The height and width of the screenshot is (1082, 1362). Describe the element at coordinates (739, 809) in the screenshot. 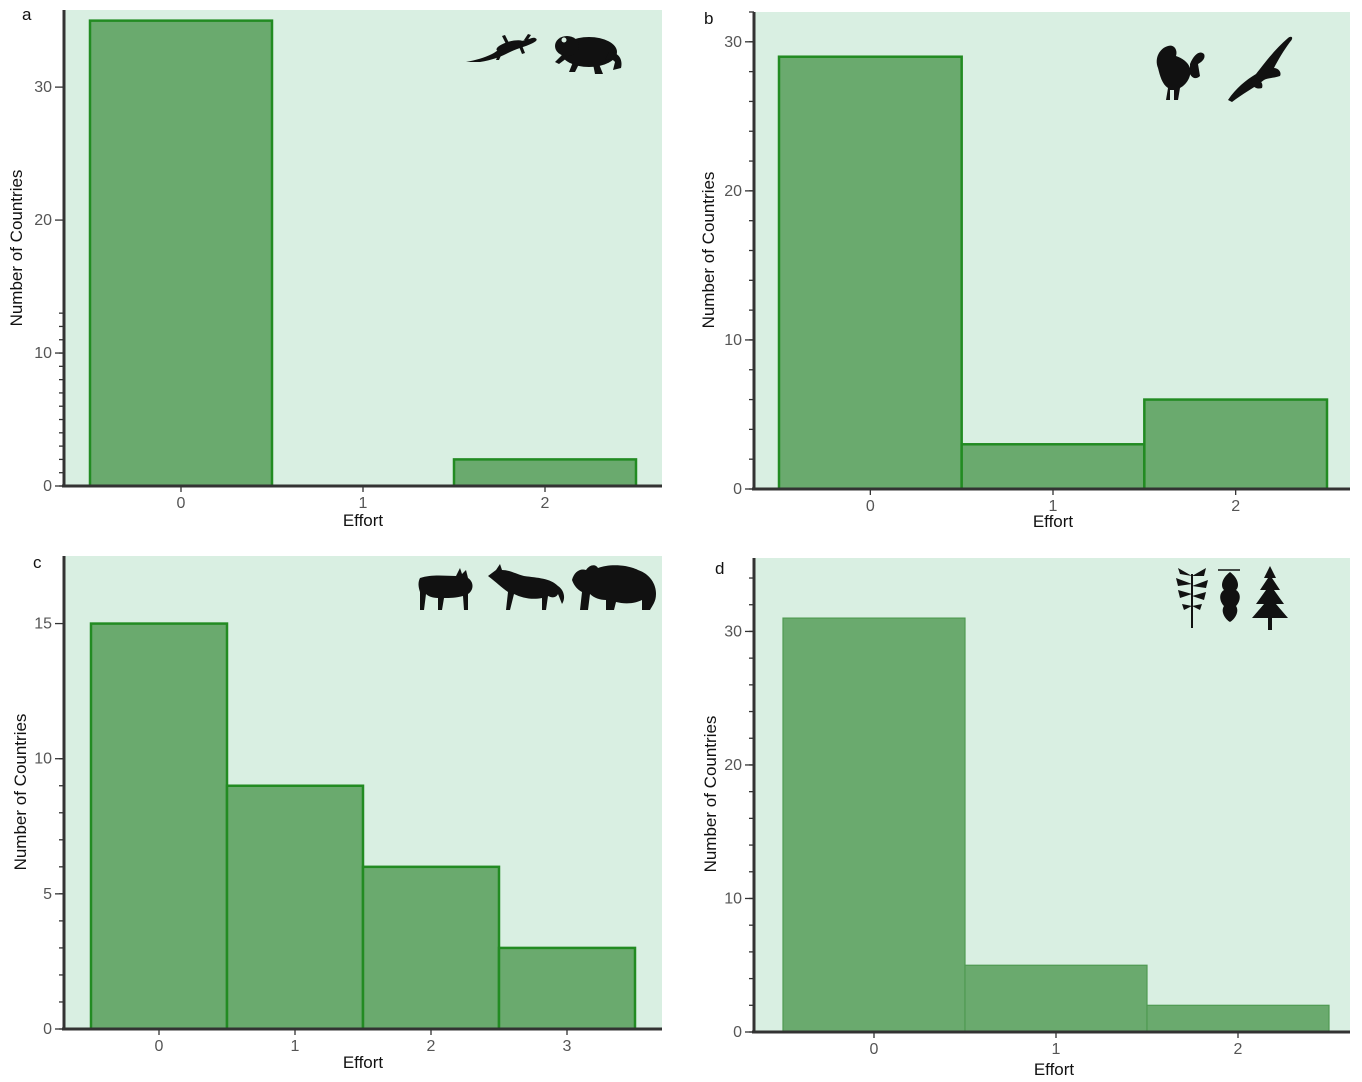

I see `y-axis-ticks-d: 0 10 20 30` at that location.